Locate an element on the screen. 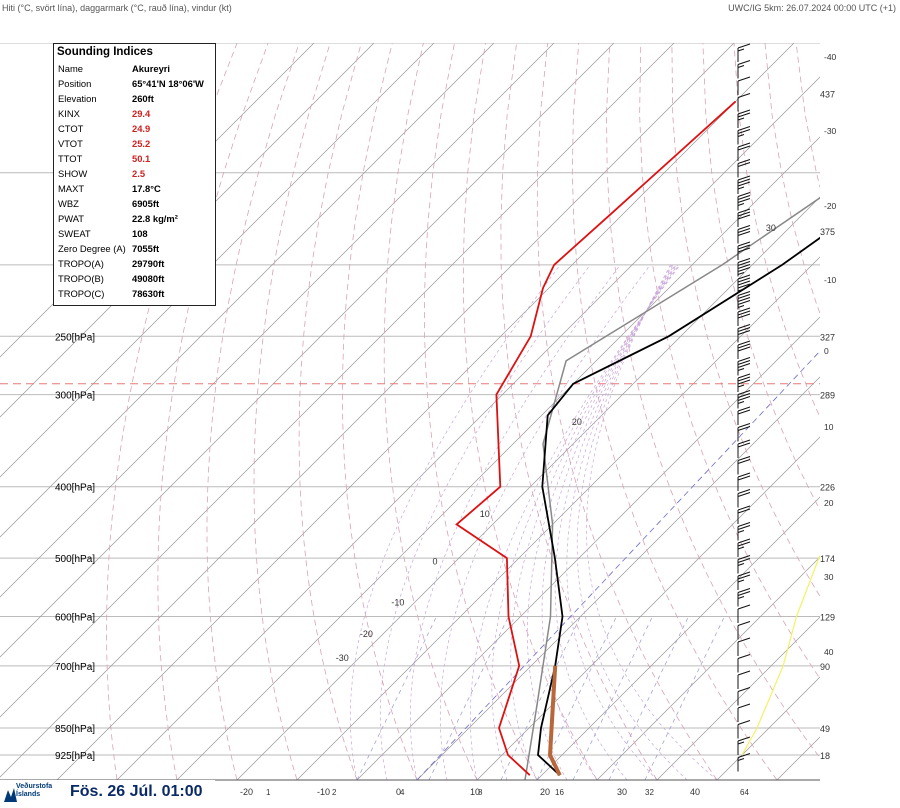 The width and height of the screenshot is (900, 808). height-label: 174 is located at coordinates (827, 559).